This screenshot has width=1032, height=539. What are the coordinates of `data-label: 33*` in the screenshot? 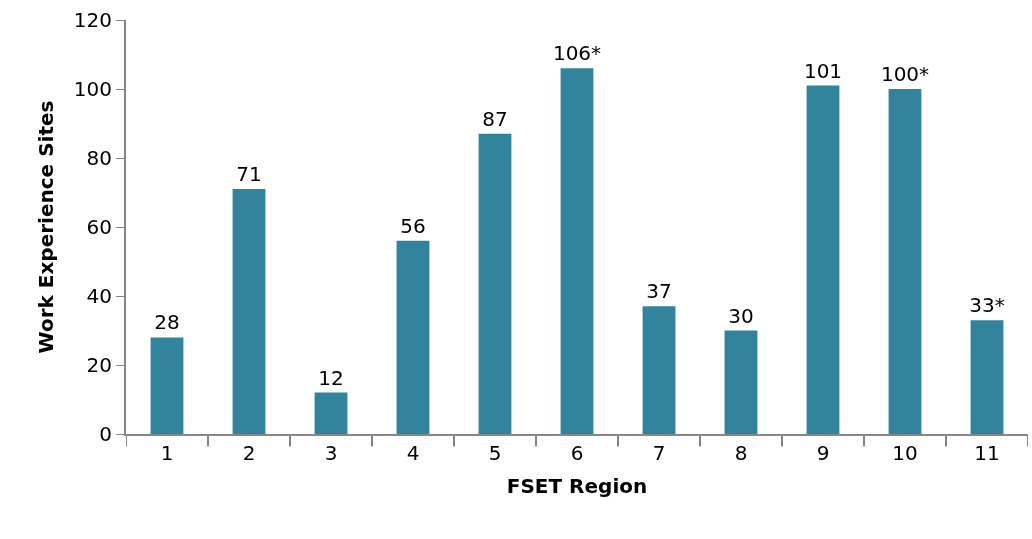 It's located at (987, 305).